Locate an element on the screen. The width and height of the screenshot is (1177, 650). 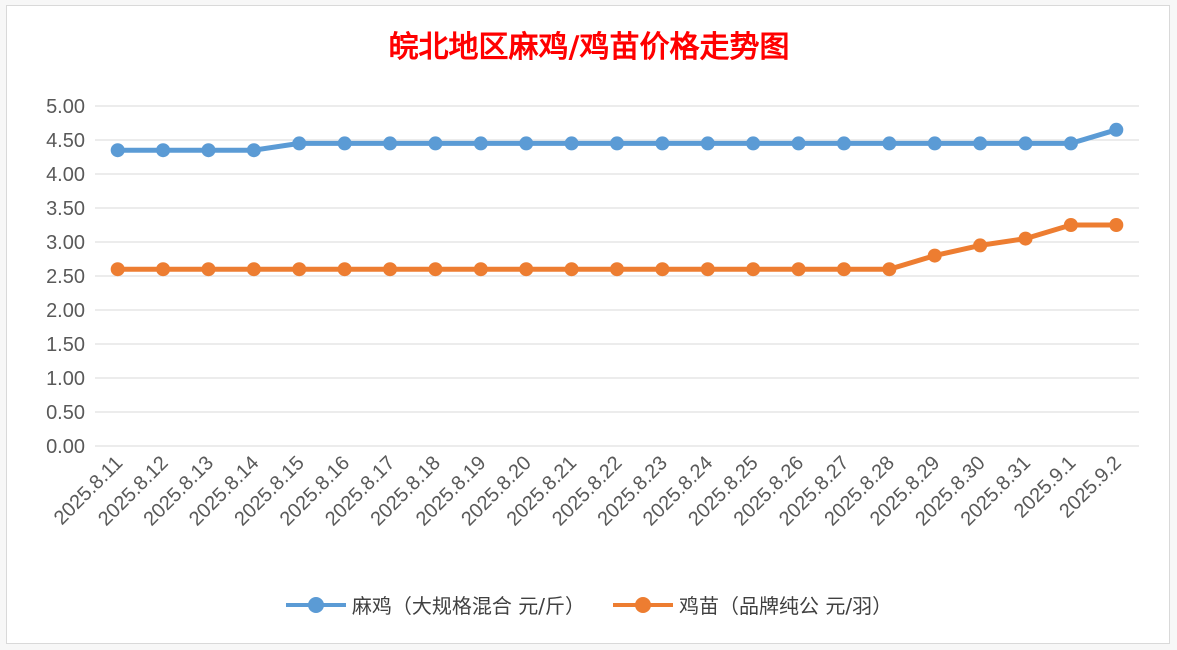
legend-label-ma-ji: 麻鸡（大规格混合 元/斤） is located at coordinates (468, 606).